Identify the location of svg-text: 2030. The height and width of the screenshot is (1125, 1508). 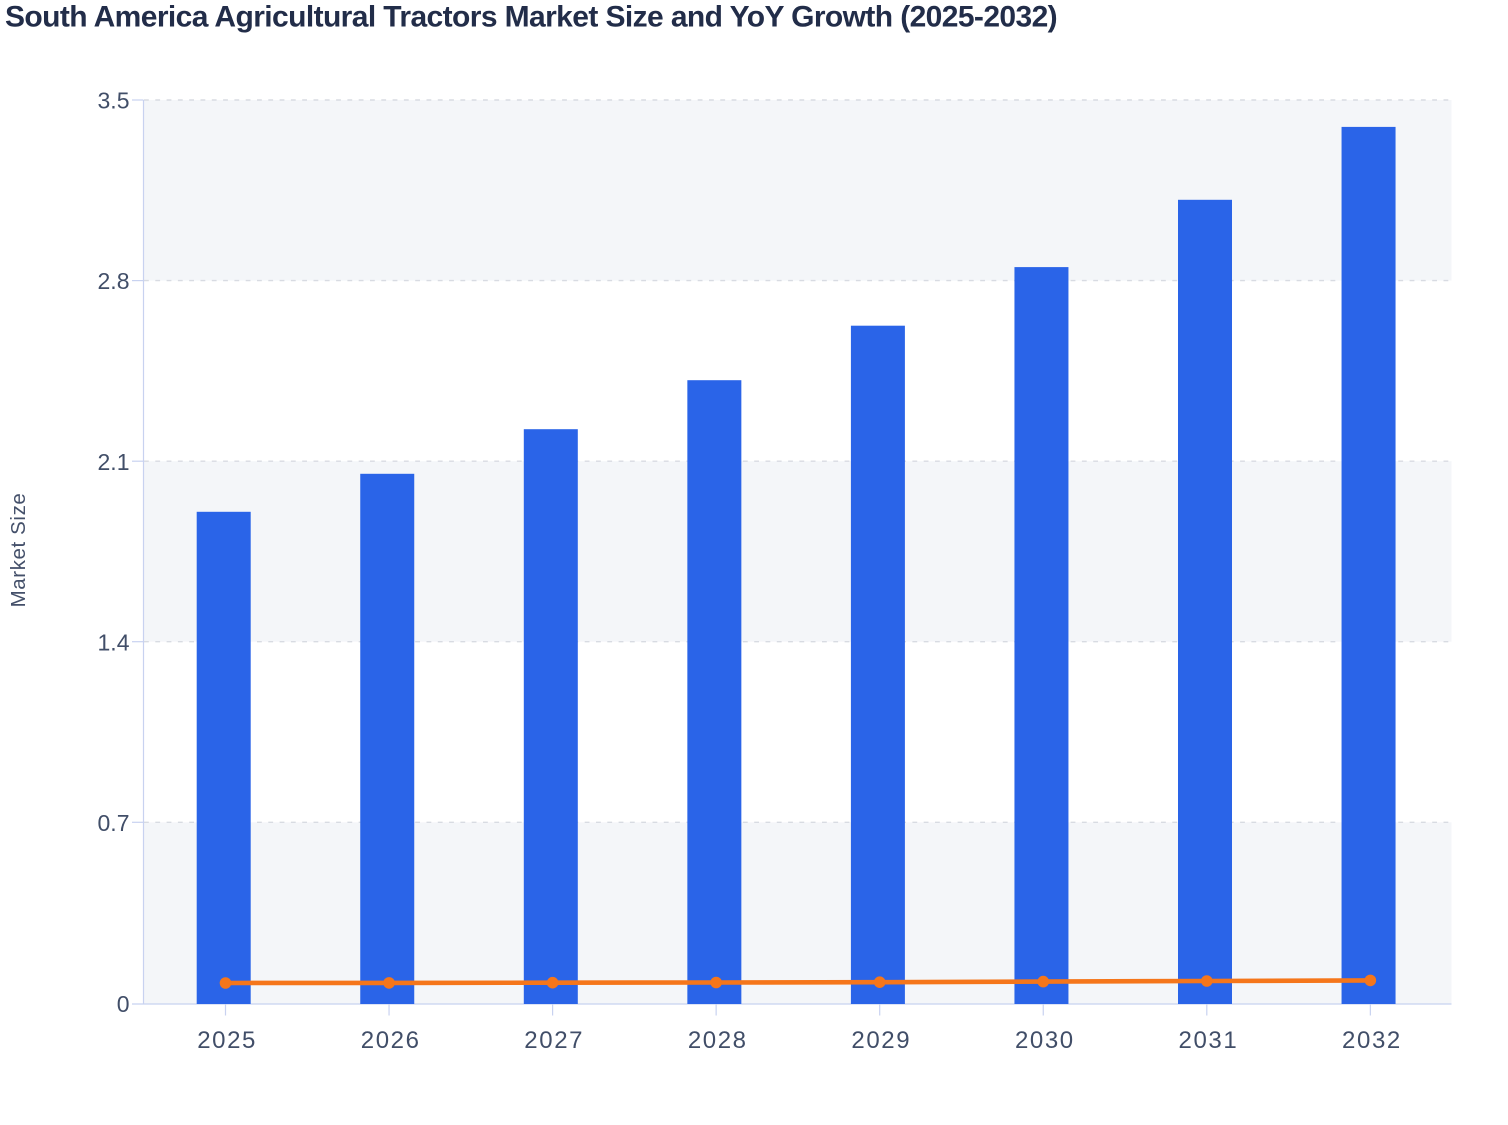
(1045, 1040).